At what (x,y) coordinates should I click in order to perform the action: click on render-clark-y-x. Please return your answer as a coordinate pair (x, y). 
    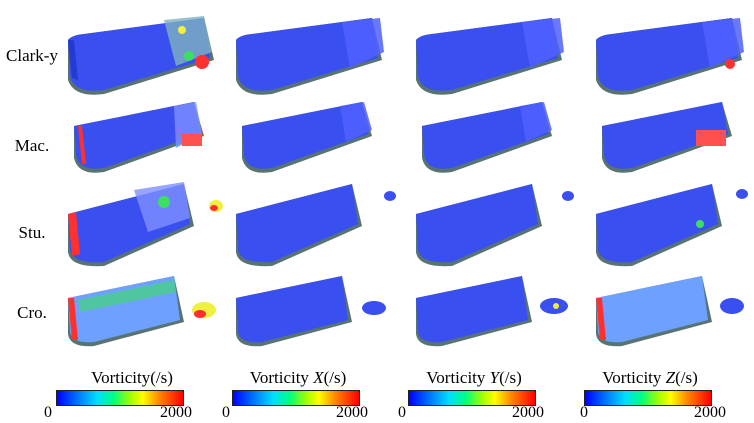
    Looking at the image, I should click on (312, 55).